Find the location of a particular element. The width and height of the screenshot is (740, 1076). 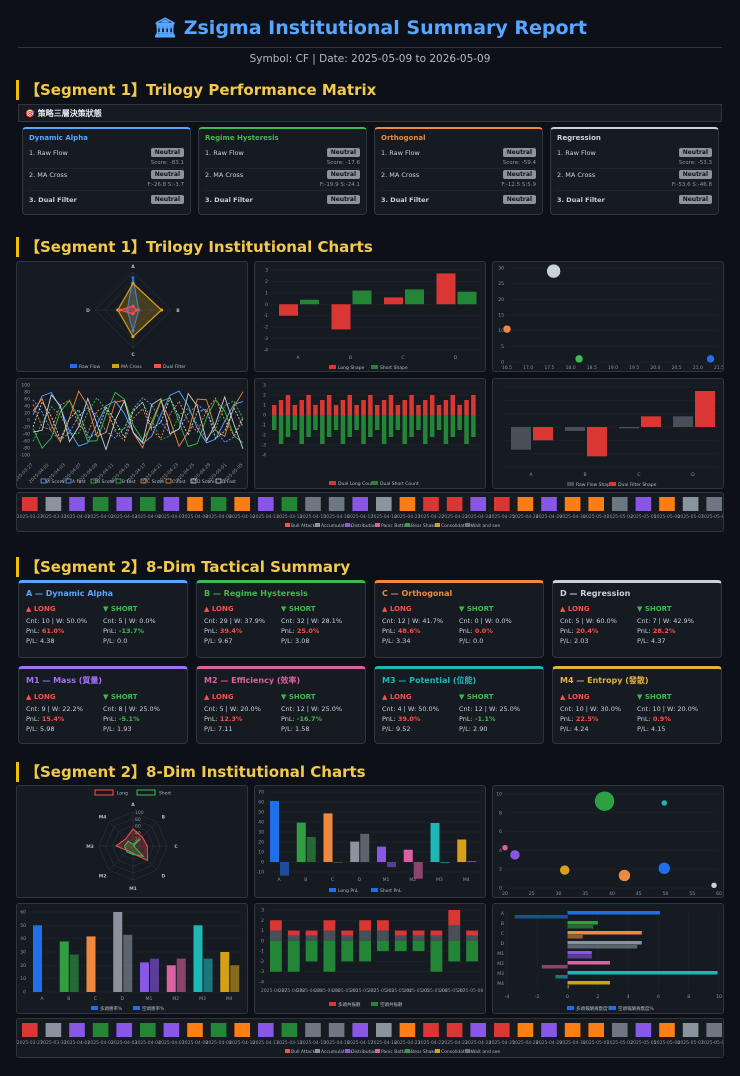

tactical-card-title: A — Dynamic Alpha is located at coordinates (70, 593).